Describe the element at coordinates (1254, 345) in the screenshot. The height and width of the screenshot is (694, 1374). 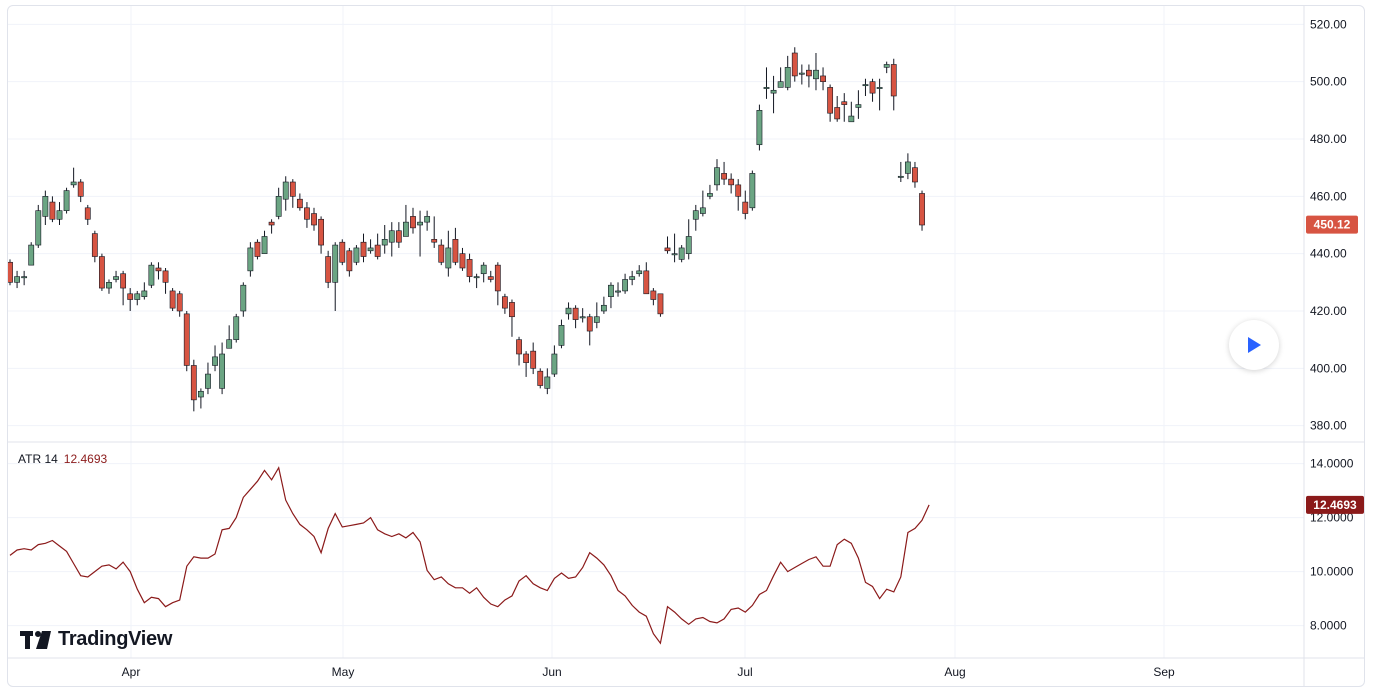
I see `play-button` at that location.